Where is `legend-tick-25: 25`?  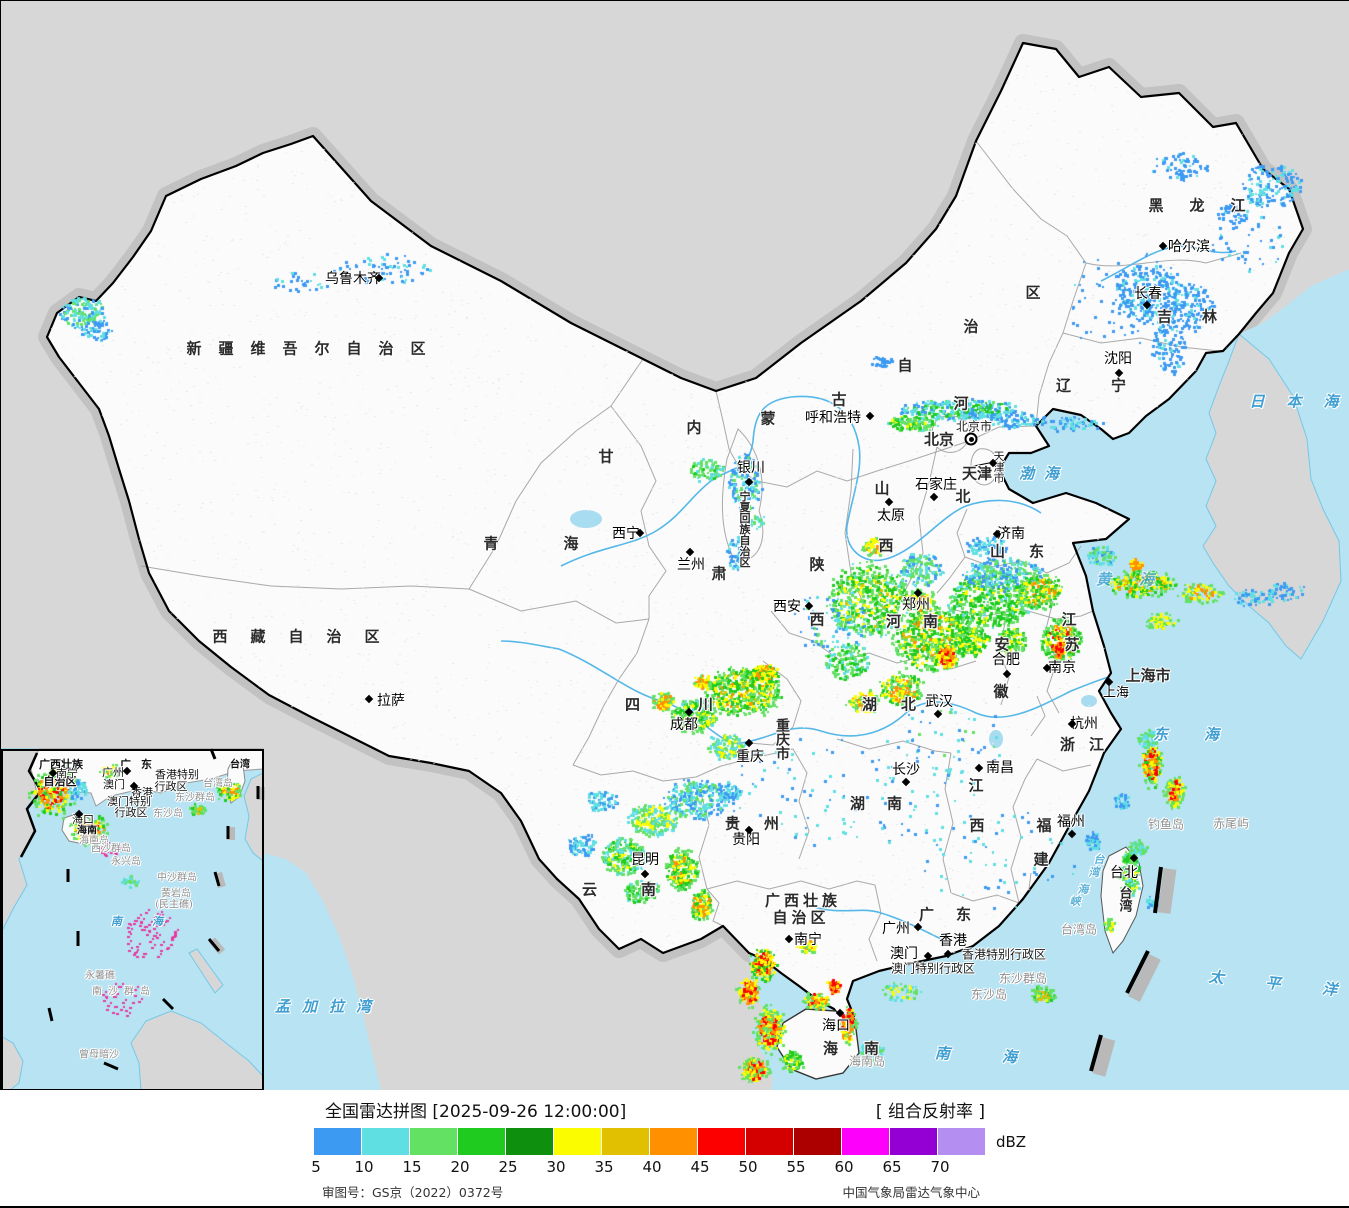
legend-tick-25: 25 is located at coordinates (508, 1167).